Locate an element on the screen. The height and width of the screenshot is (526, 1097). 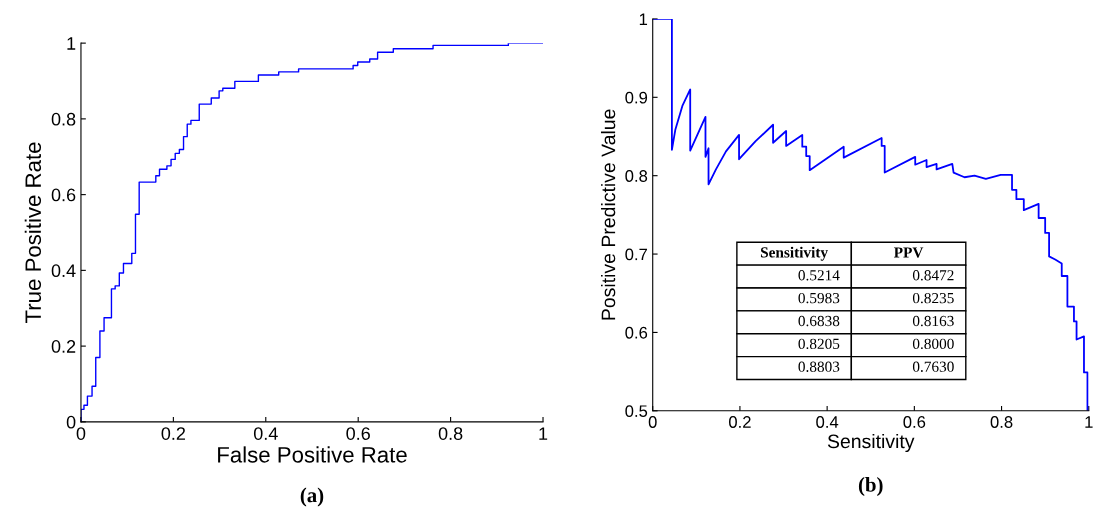
annotation: 0.5983 is located at coordinates (819, 298).